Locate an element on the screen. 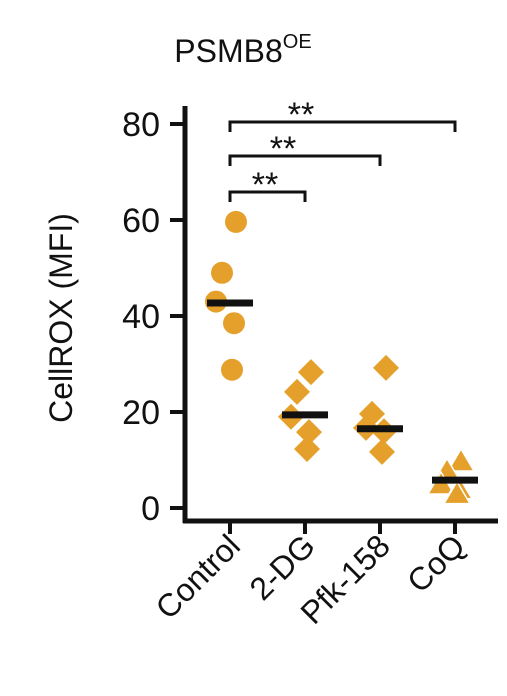 This screenshot has height=696, width=507. x-tick-label: CoQ is located at coordinates (436, 563).